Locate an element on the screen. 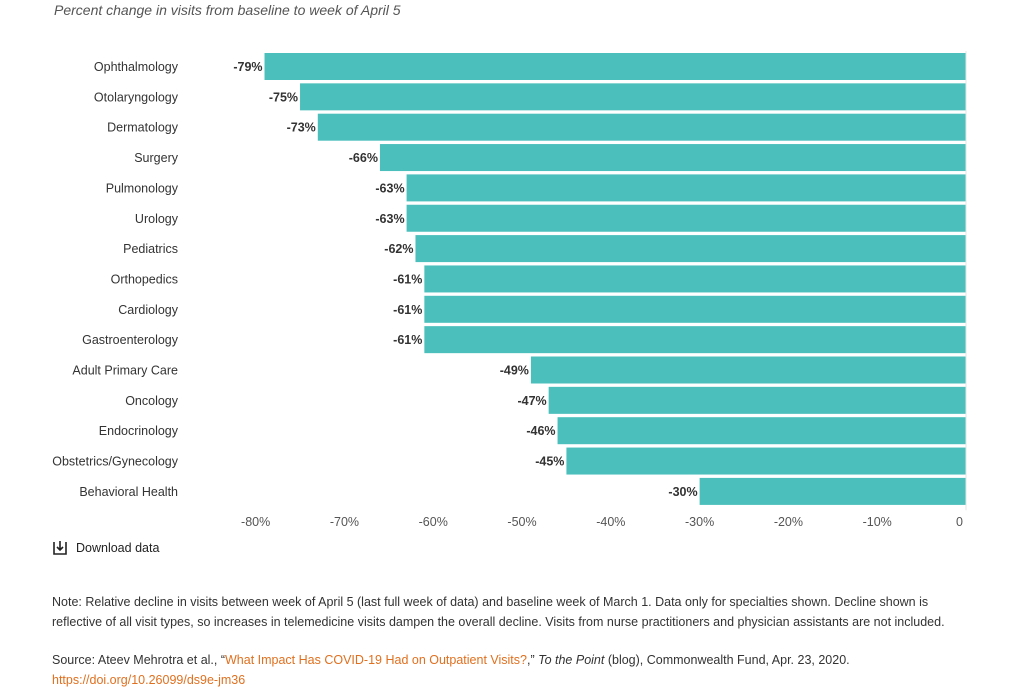  category-label: Obstetrics/Gynecology is located at coordinates (115, 462).